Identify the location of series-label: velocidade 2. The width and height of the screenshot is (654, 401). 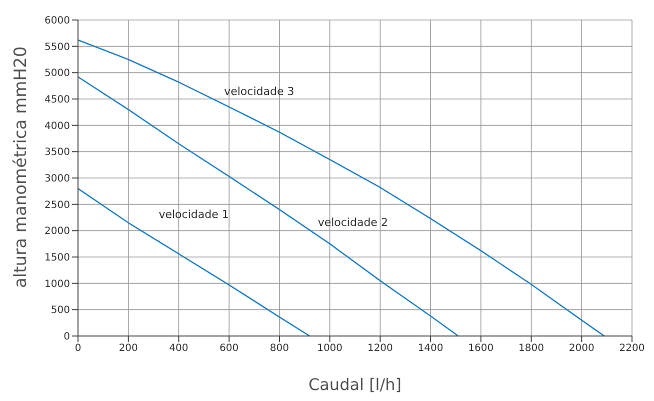
(353, 222).